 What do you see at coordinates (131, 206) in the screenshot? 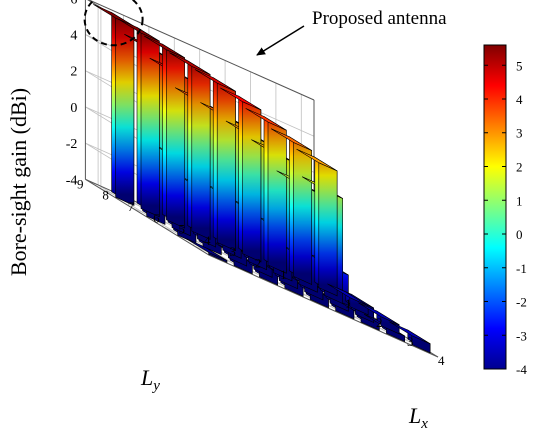
I see `y-tick-label: 7` at bounding box center [131, 206].